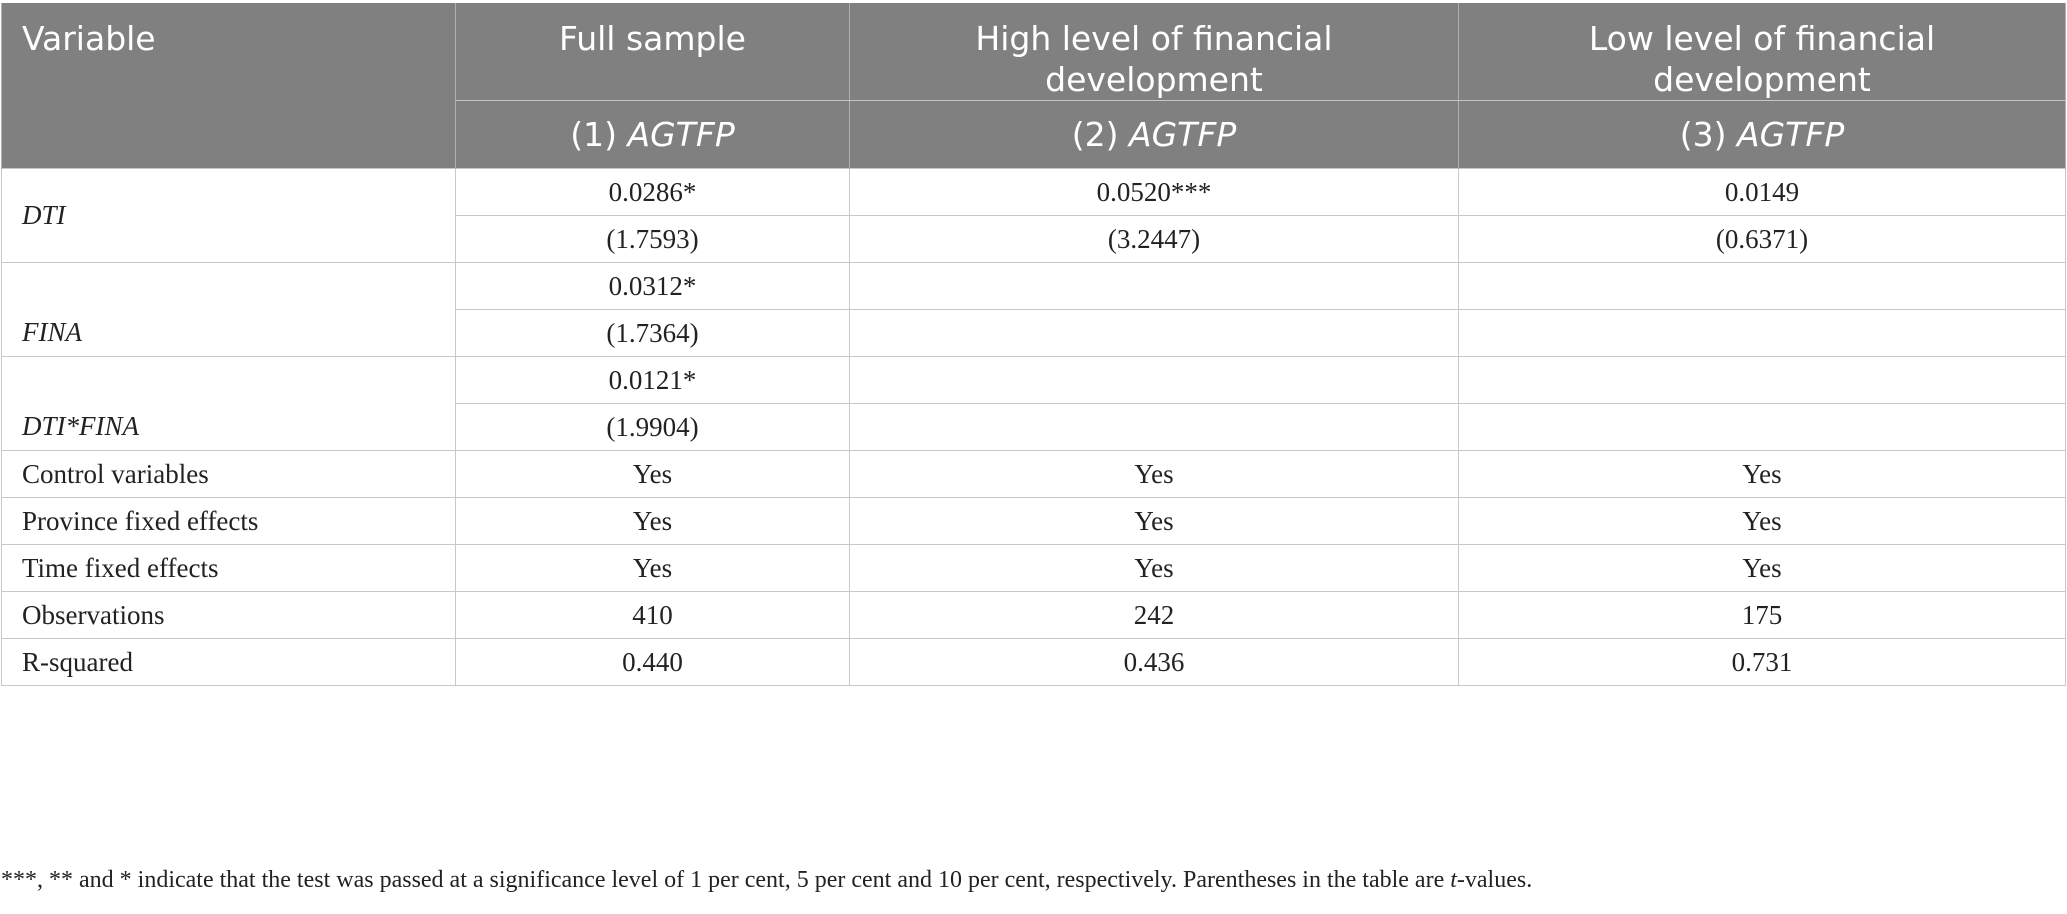  What do you see at coordinates (228, 86) in the screenshot?
I see `header-variable: Variable` at bounding box center [228, 86].